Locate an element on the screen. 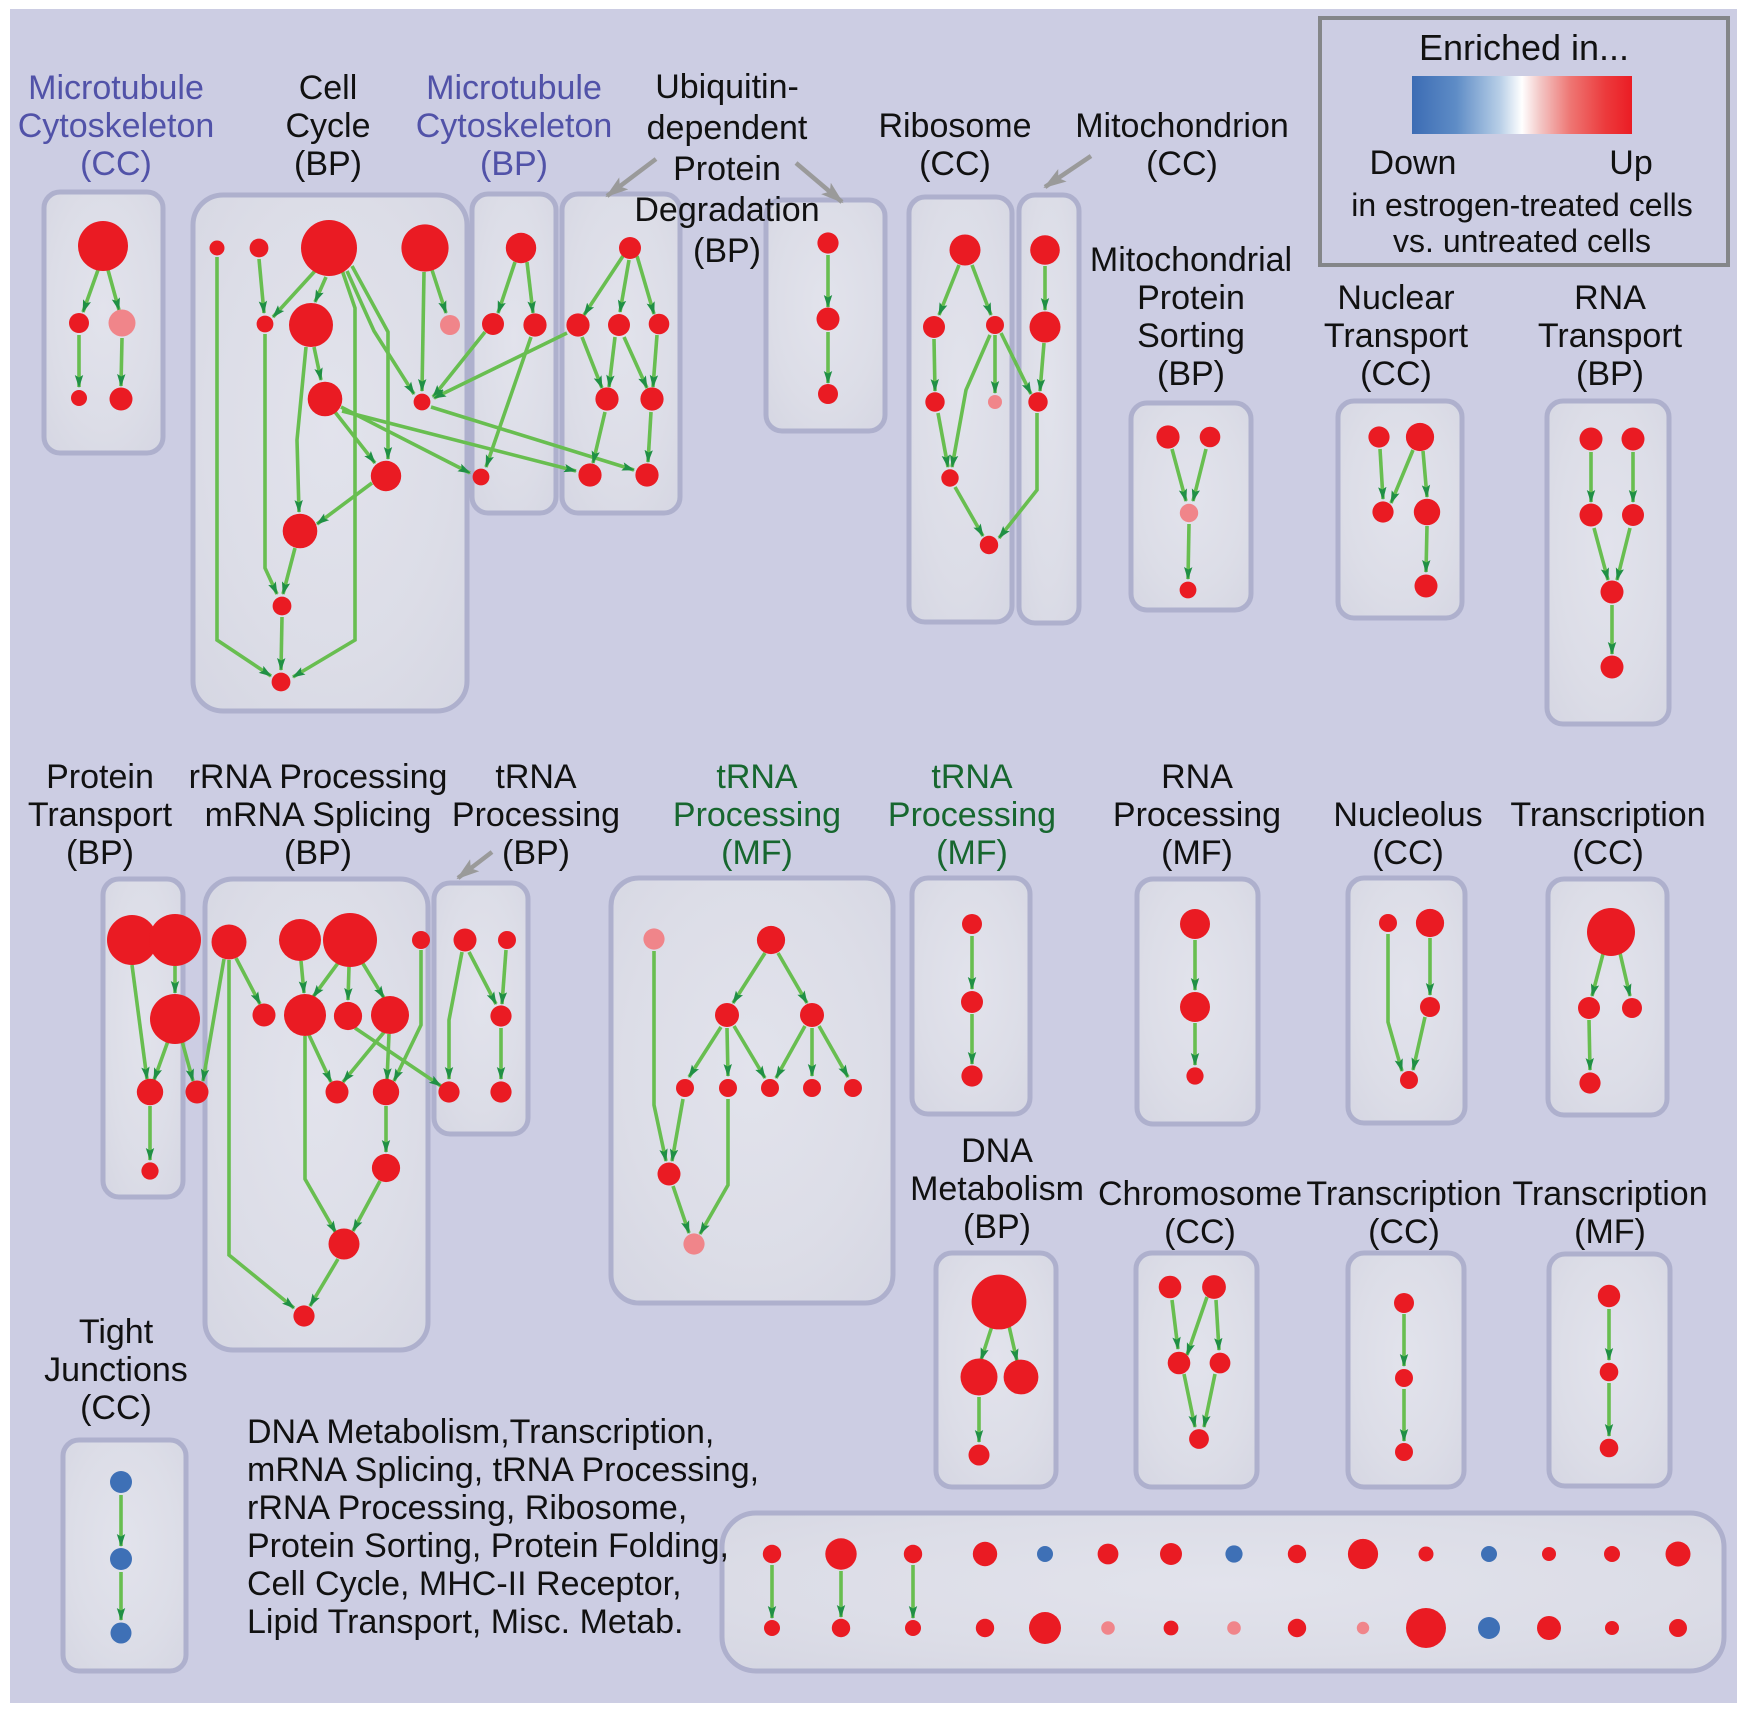  svg-text: Cell is located at coordinates (328, 88).